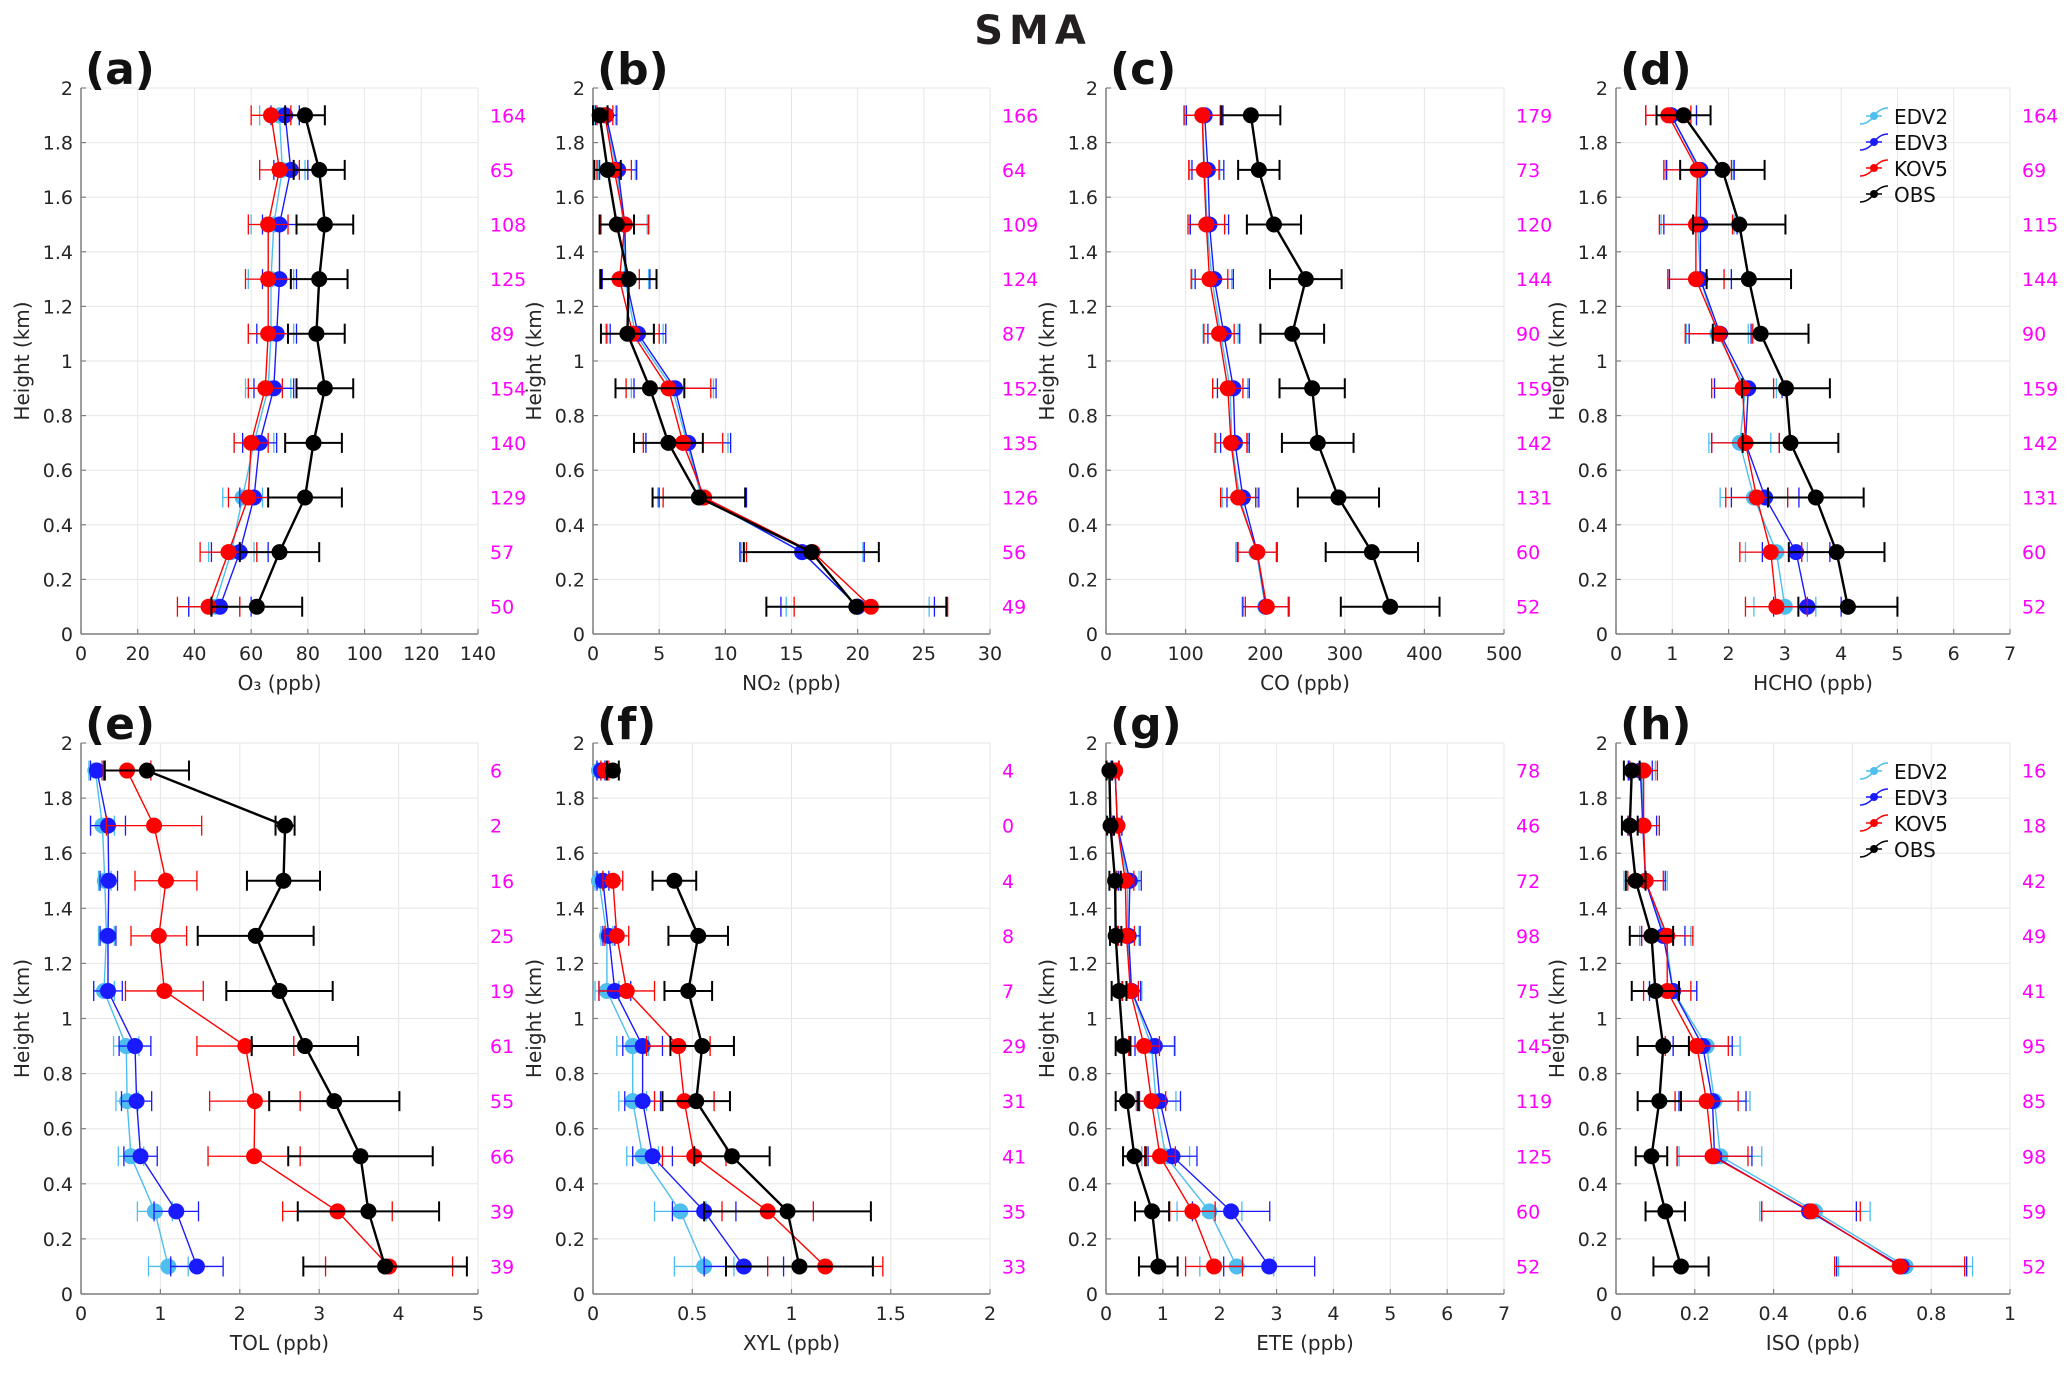 The image size is (2067, 1379). I want to click on x-tick-label: 4, so click(399, 1314).